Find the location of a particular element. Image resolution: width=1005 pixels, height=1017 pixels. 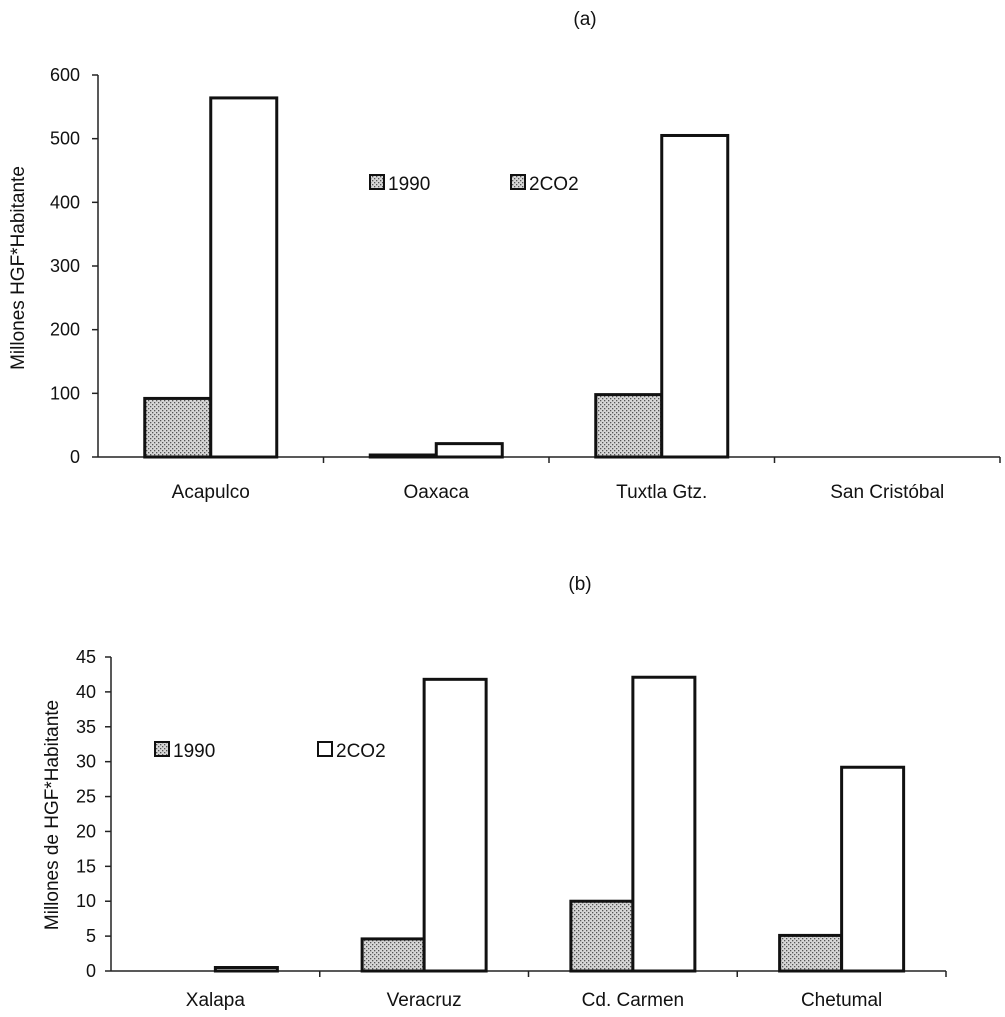

y-tick-label: 15 is located at coordinates (86, 866).